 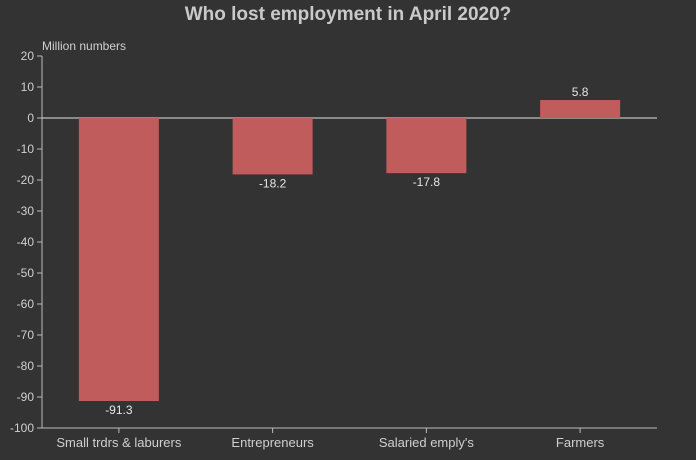 I want to click on y-tick-label: -30, so click(x=26, y=211).